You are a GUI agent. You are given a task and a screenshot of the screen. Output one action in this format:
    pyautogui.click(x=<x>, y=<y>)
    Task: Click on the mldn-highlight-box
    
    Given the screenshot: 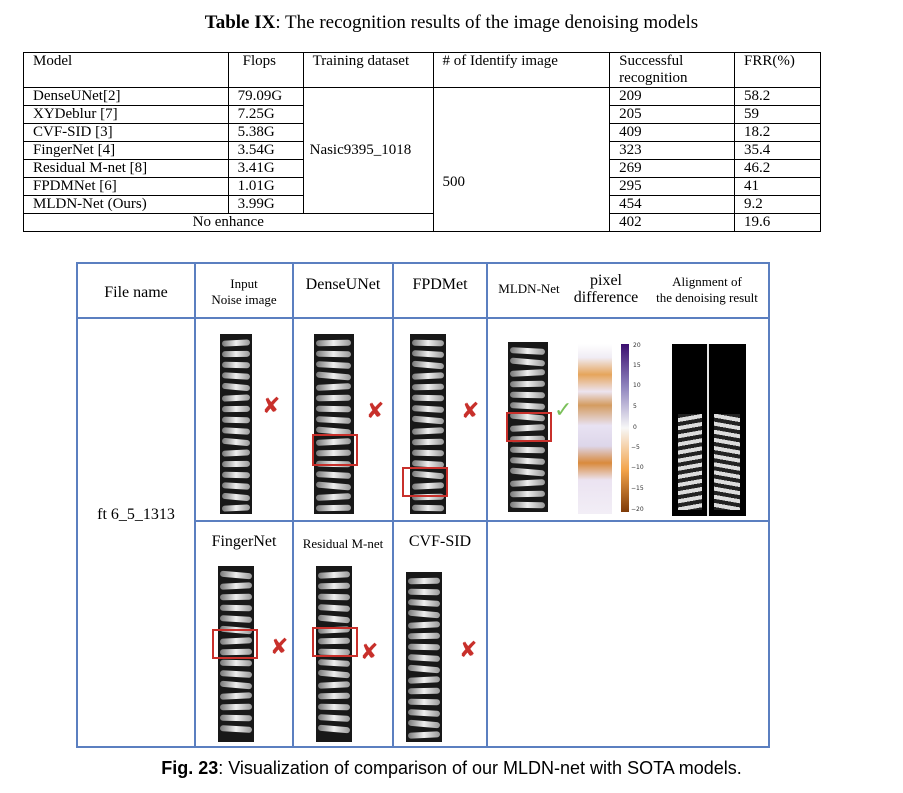 What is the action you would take?
    pyautogui.click(x=529, y=427)
    